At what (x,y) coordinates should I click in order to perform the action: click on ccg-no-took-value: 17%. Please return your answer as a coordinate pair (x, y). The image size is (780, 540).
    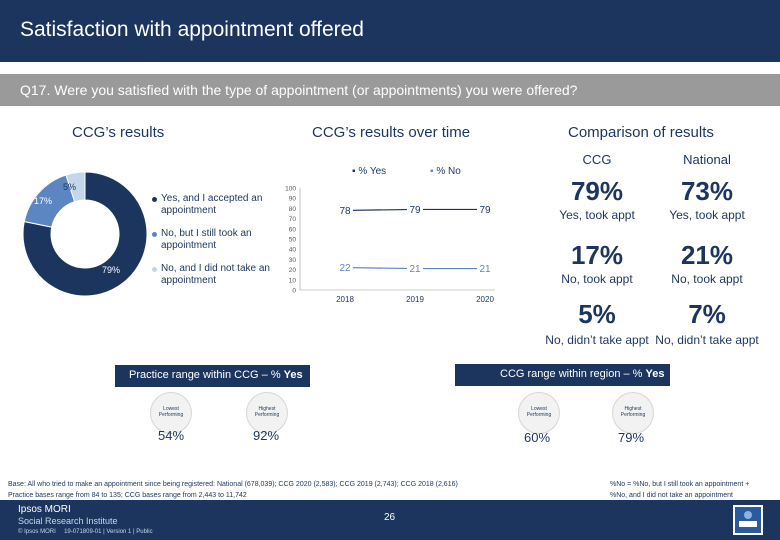
    Looking at the image, I should click on (597, 255).